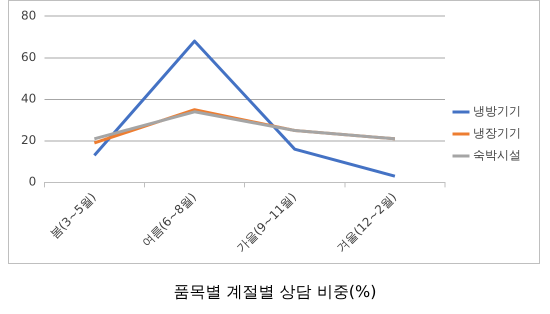  I want to click on legend-label: 숙박시설, so click(497, 155).